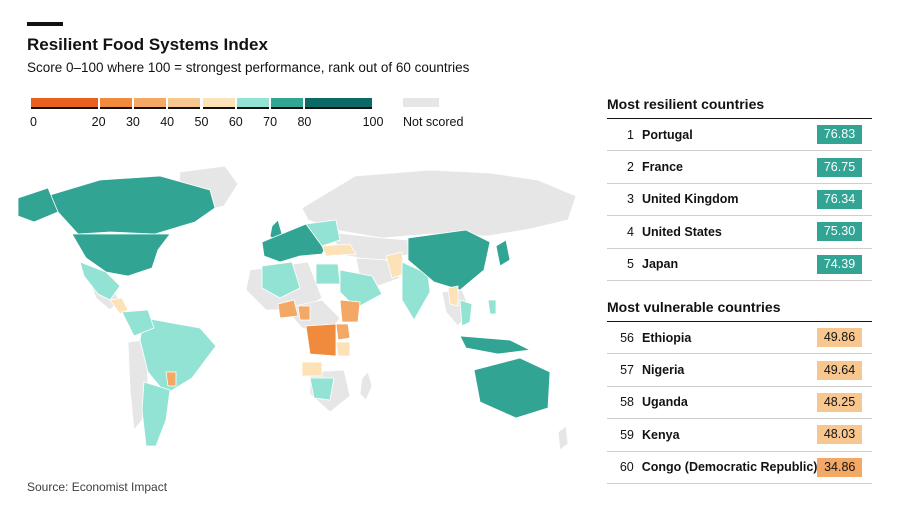  I want to click on zambia-shape, so click(312, 369).